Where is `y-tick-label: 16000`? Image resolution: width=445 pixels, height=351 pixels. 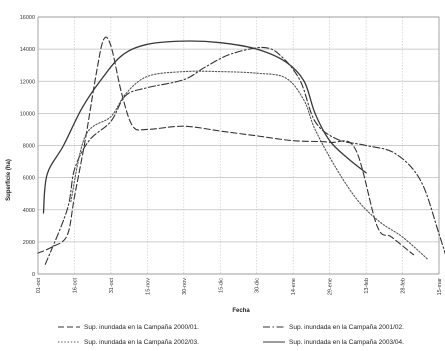
y-tick-label: 16000 is located at coordinates (27, 18).